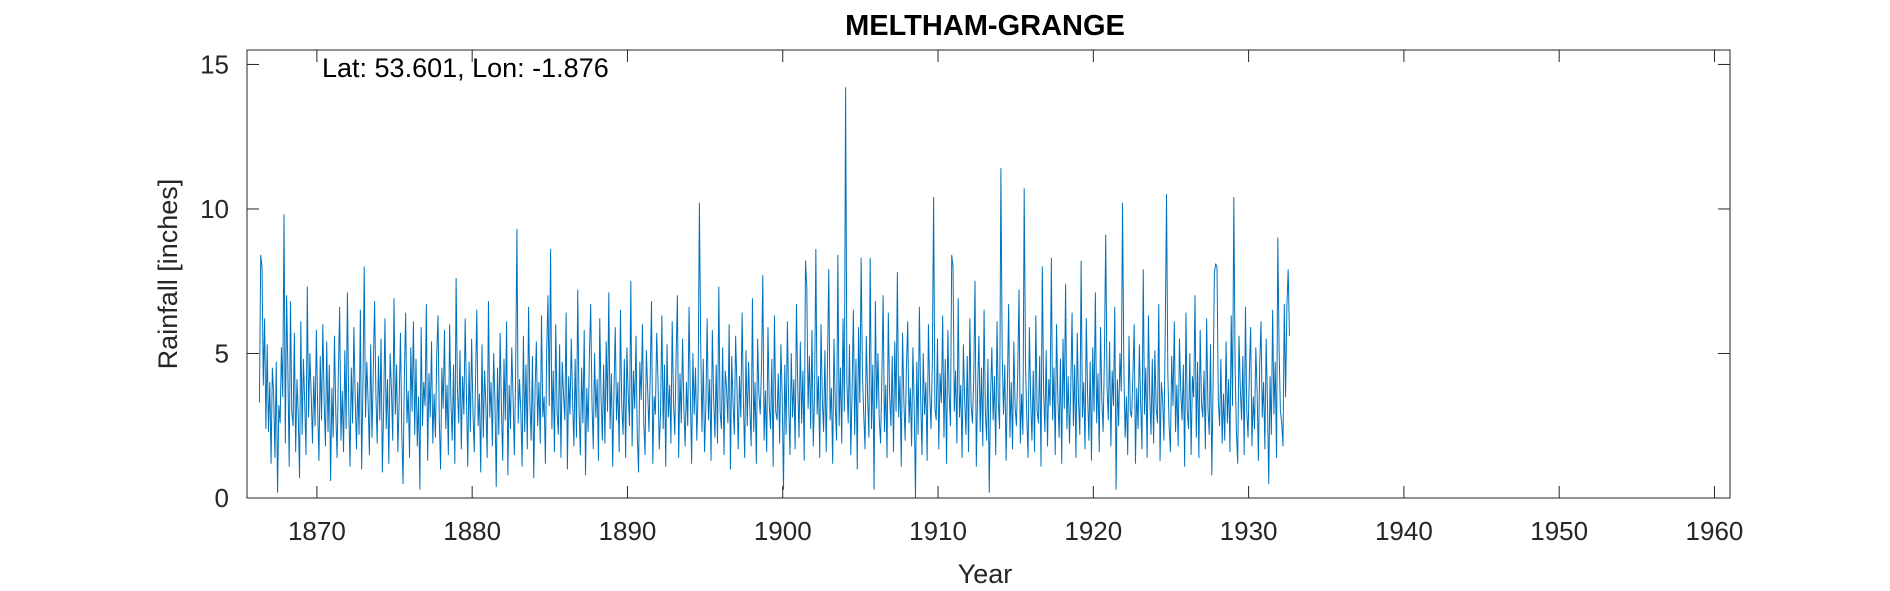 This screenshot has height=591, width=1890. Describe the element at coordinates (1715, 531) in the screenshot. I see `x-tick-label: 1960` at that location.